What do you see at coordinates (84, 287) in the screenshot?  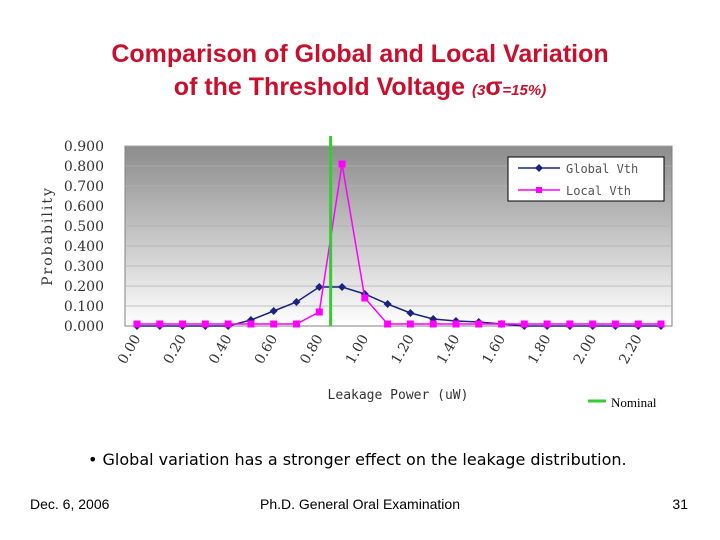 I see `y-tick-label: 0.200` at bounding box center [84, 287].